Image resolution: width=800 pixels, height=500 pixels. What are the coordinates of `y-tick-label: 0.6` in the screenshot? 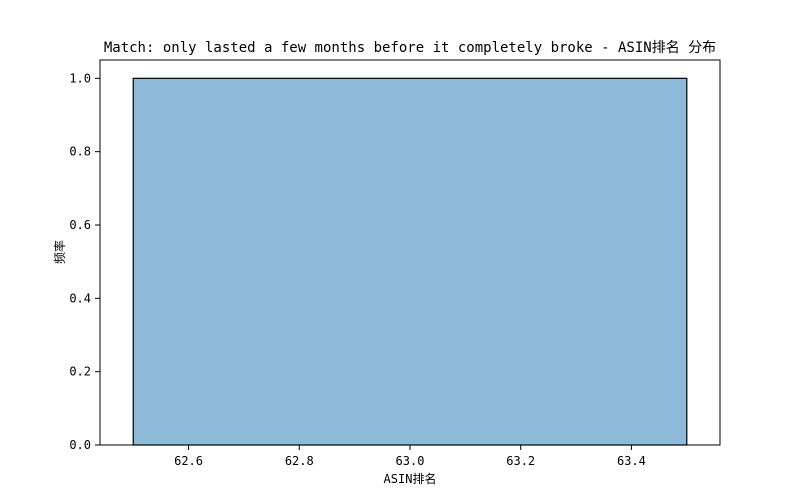 It's located at (80, 225).